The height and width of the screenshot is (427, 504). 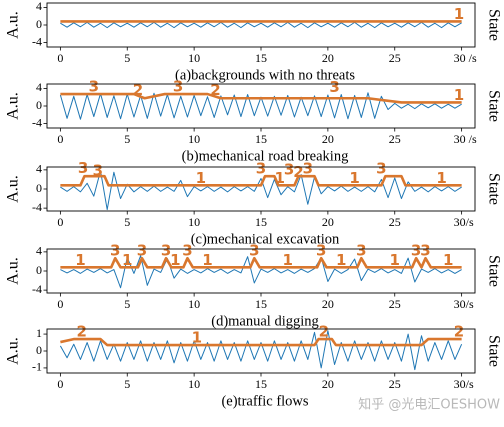 I want to click on state-line, so click(x=261, y=342).